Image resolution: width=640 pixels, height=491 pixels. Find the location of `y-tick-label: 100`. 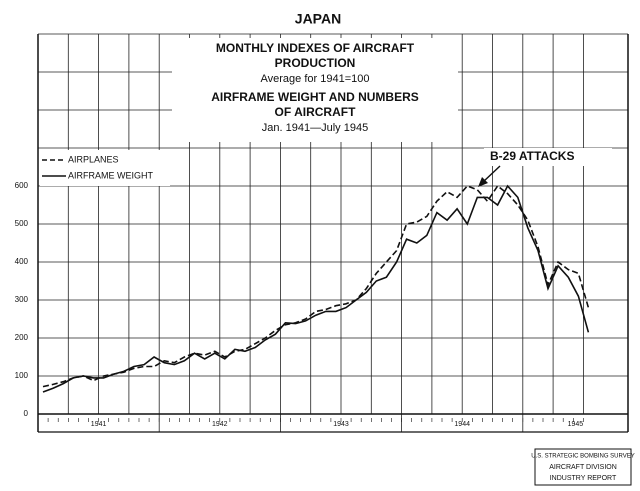

y-tick-label: 100 is located at coordinates (22, 375).